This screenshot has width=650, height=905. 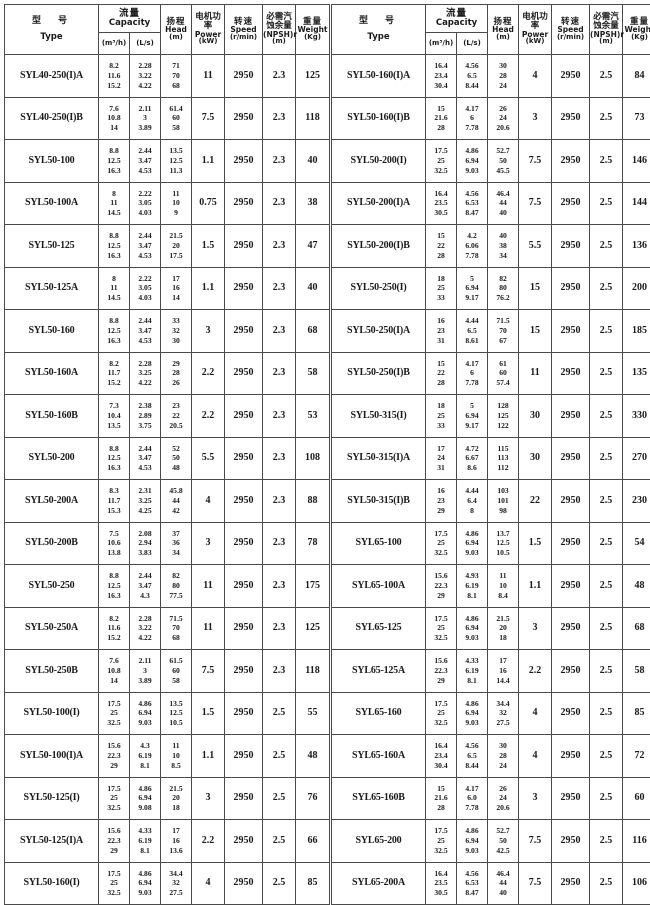 I want to click on cell-type: SYL50-250, so click(x=52, y=586).